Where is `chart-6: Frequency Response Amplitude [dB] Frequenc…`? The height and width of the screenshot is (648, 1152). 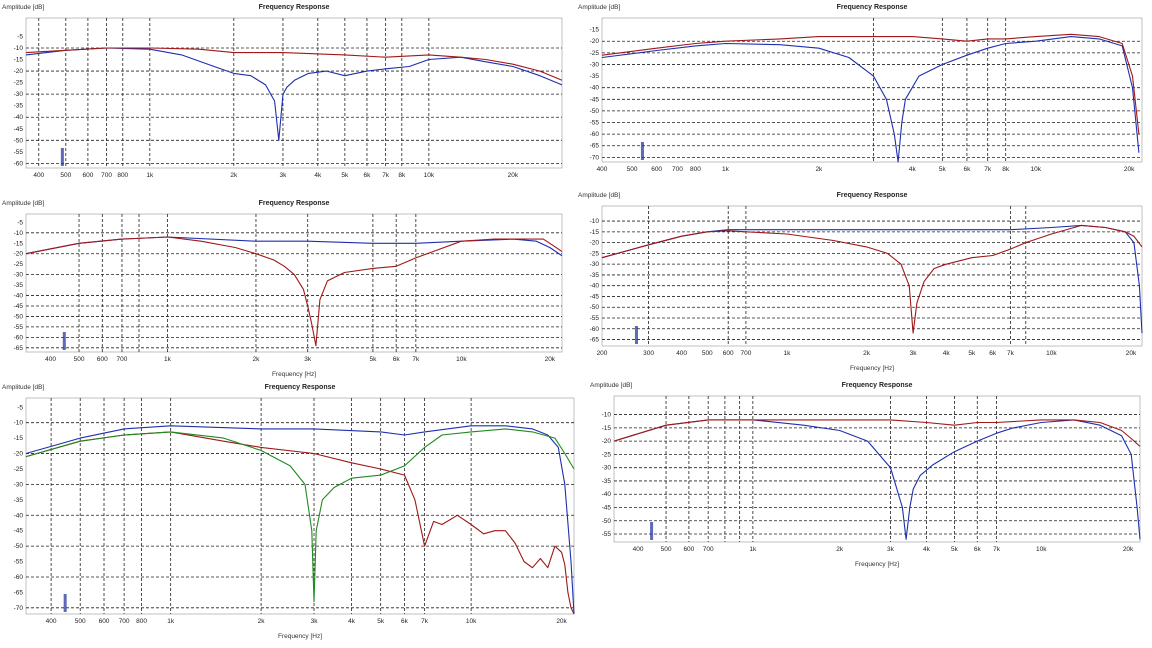
chart-6: Frequency Response Amplitude [dB] Frequenc… is located at coordinates (865, 475).